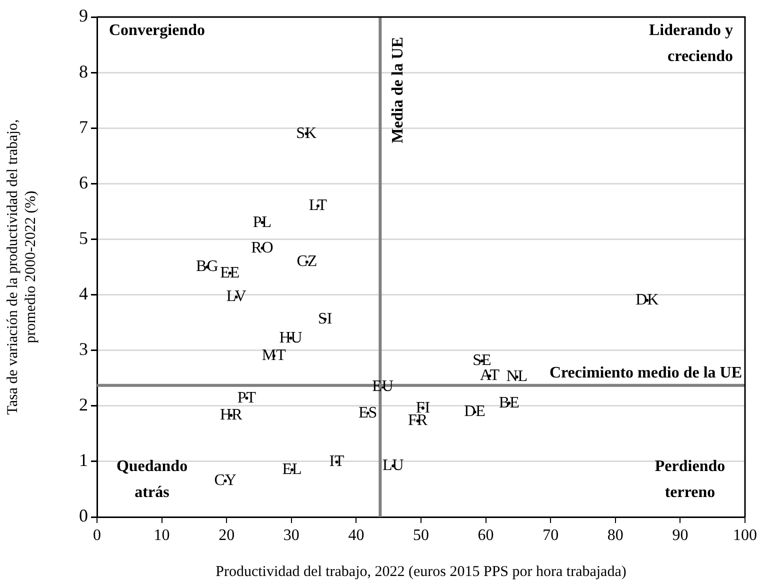 The height and width of the screenshot is (585, 780). Describe the element at coordinates (226, 535) in the screenshot. I see `x-tick-label: 20` at that location.